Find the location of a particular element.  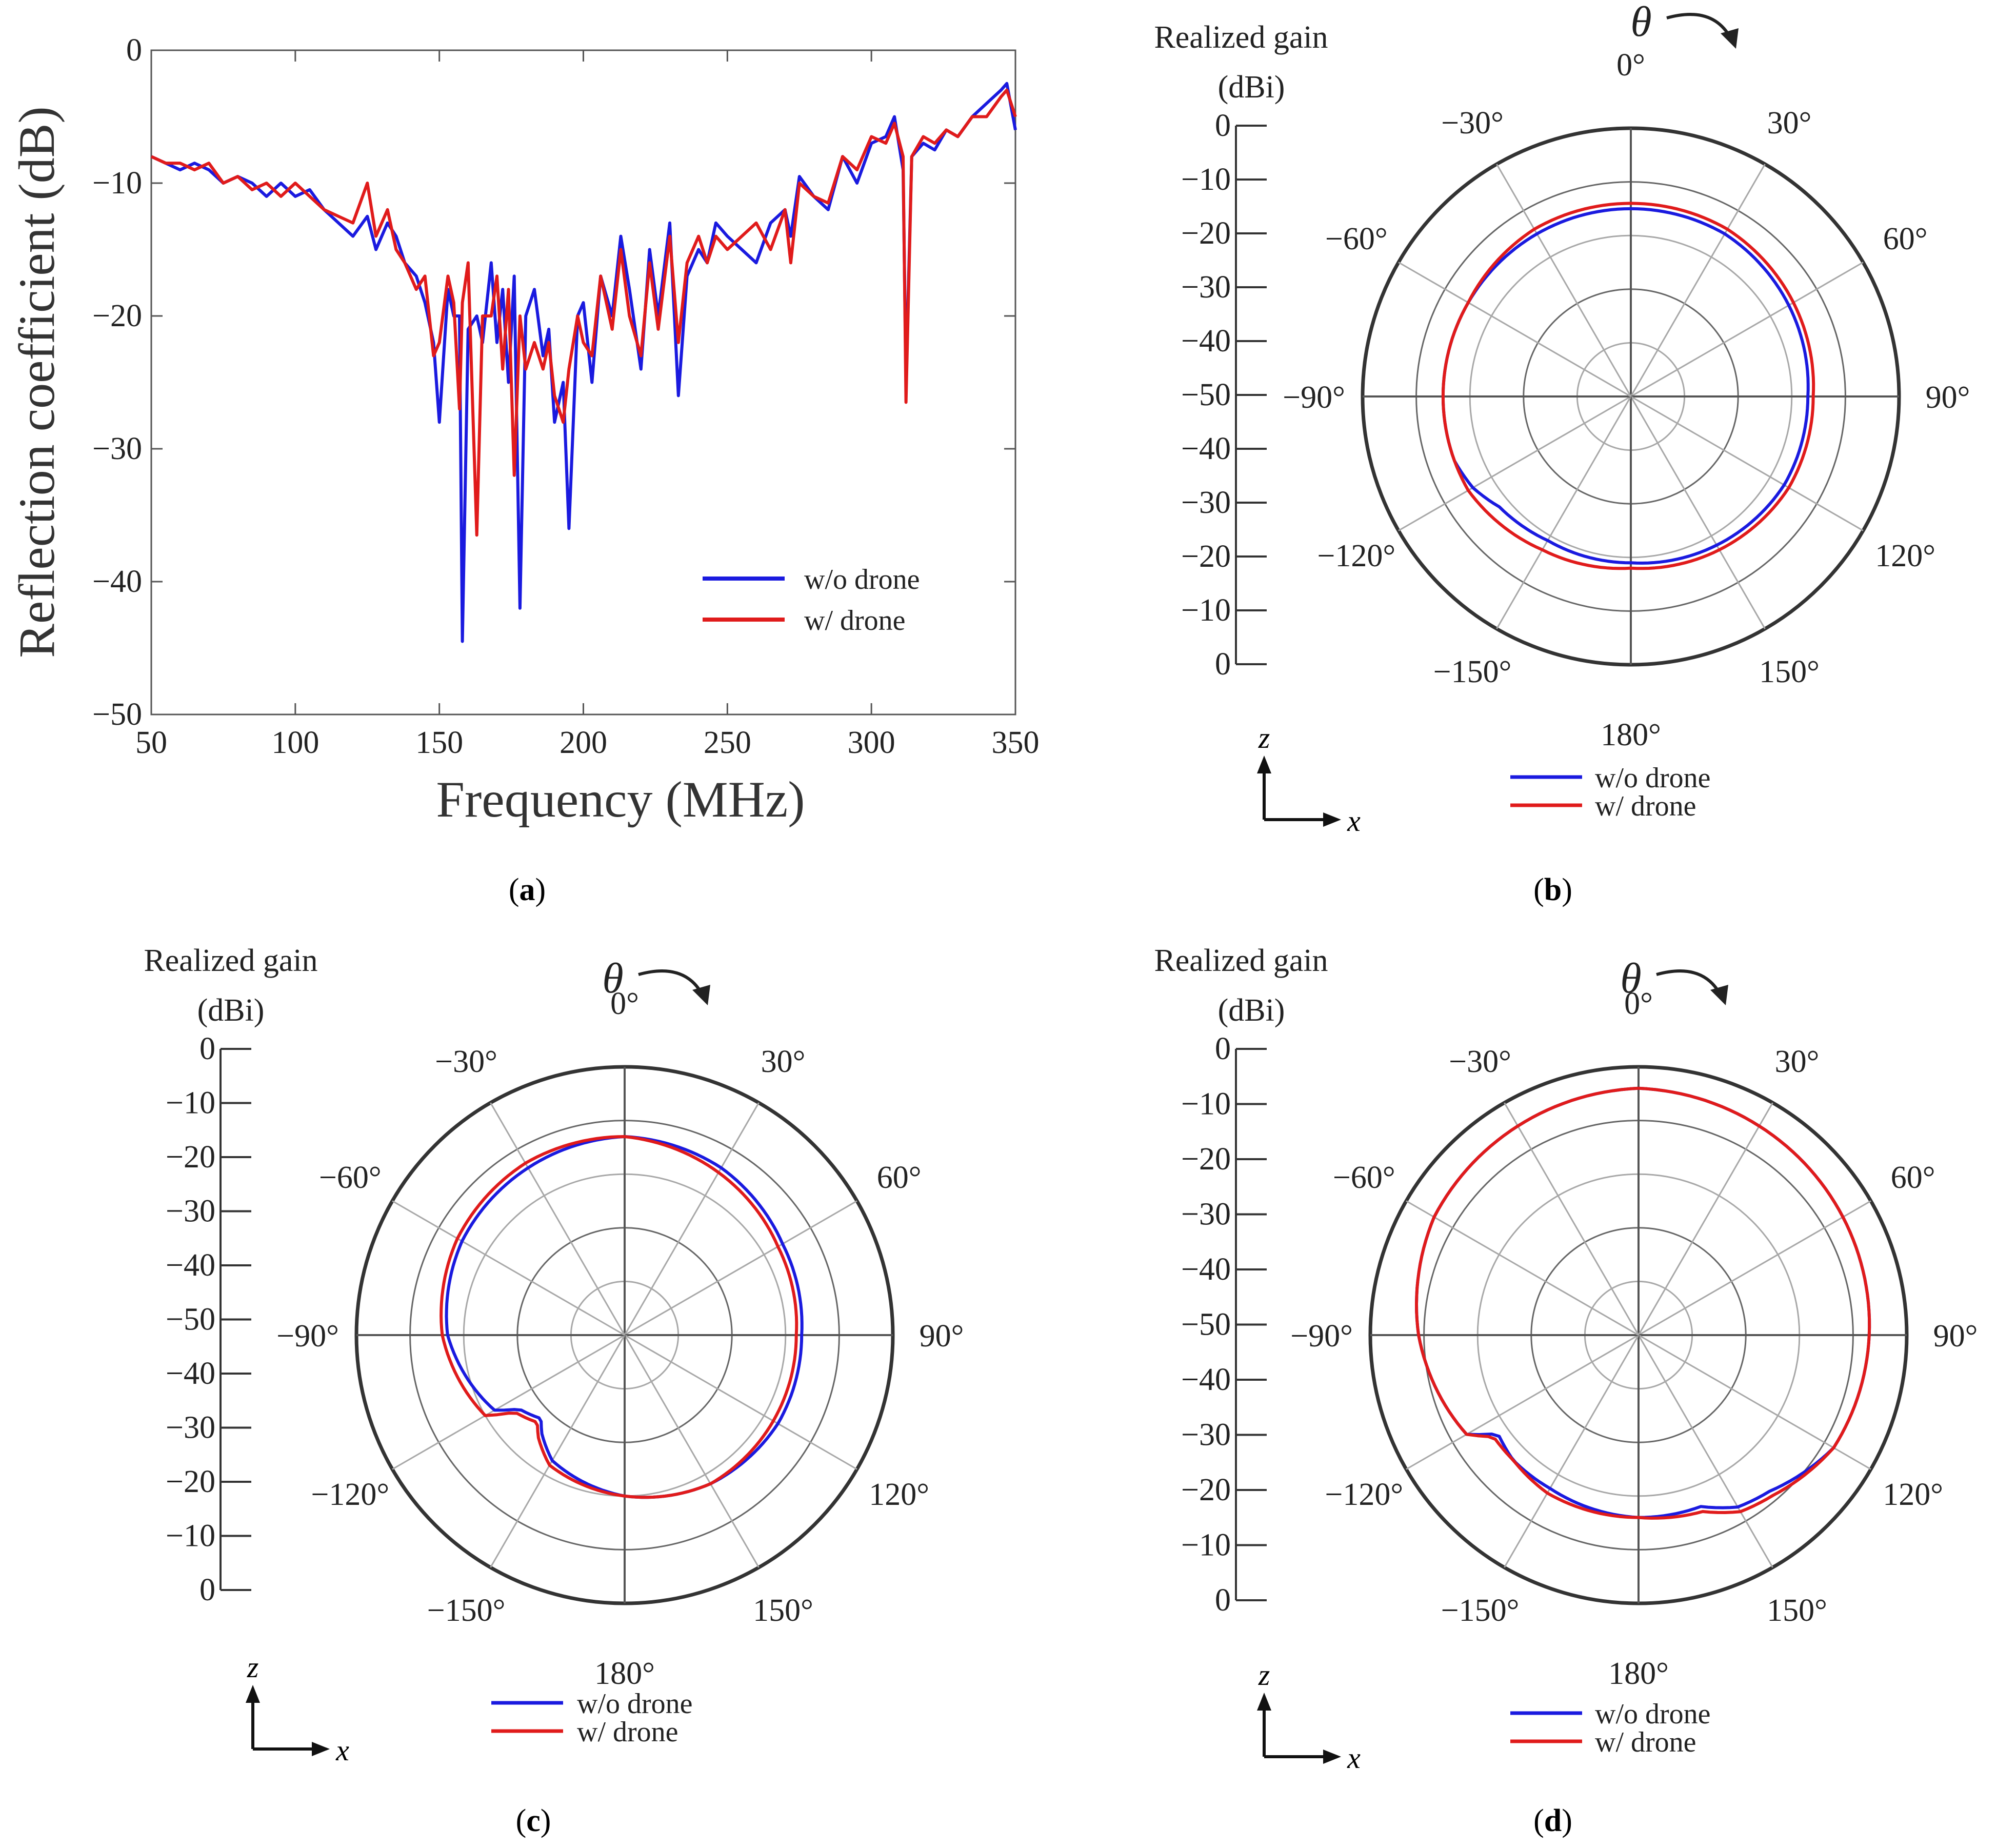

gain-unit-c: (dBi) is located at coordinates (231, 1010).